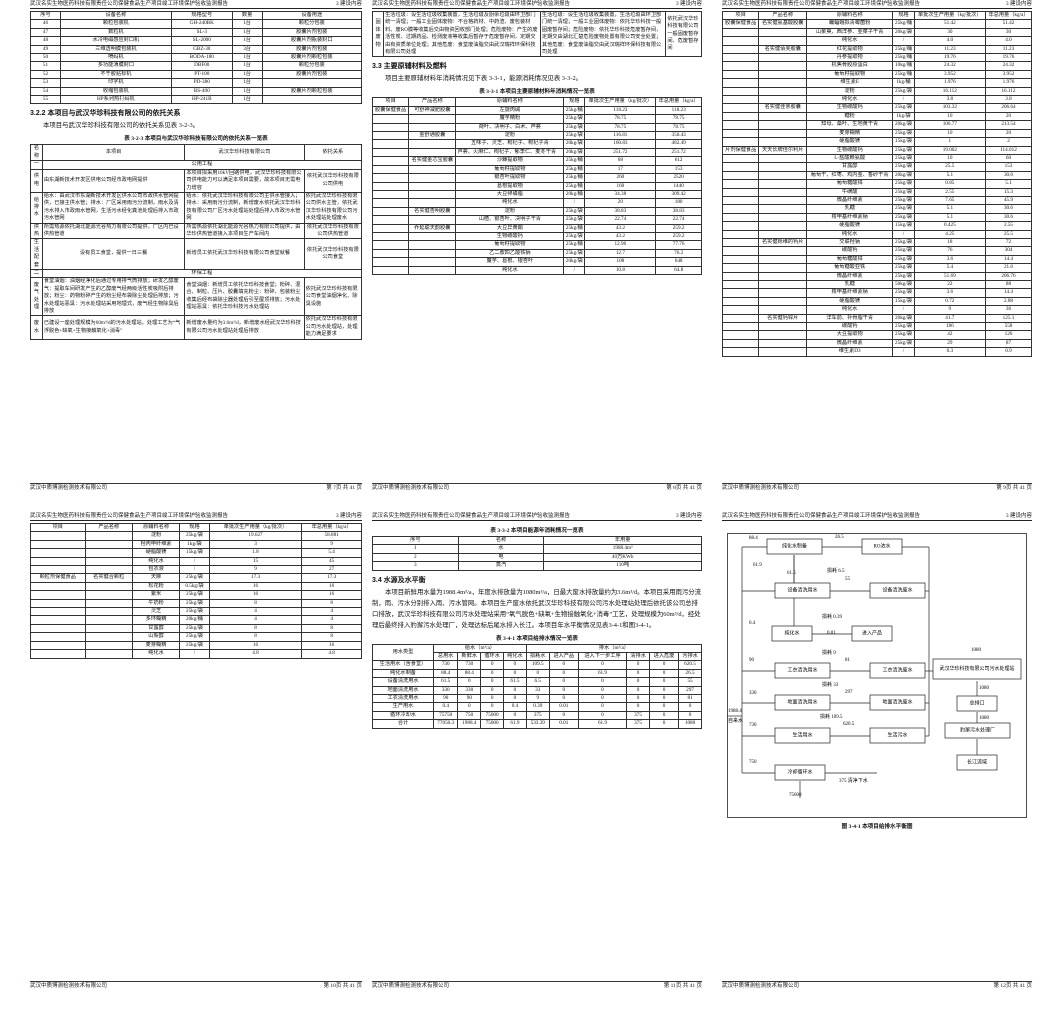  Describe the element at coordinates (1018, 516) in the screenshot. I see `header-section: 3 建设内容` at that location.